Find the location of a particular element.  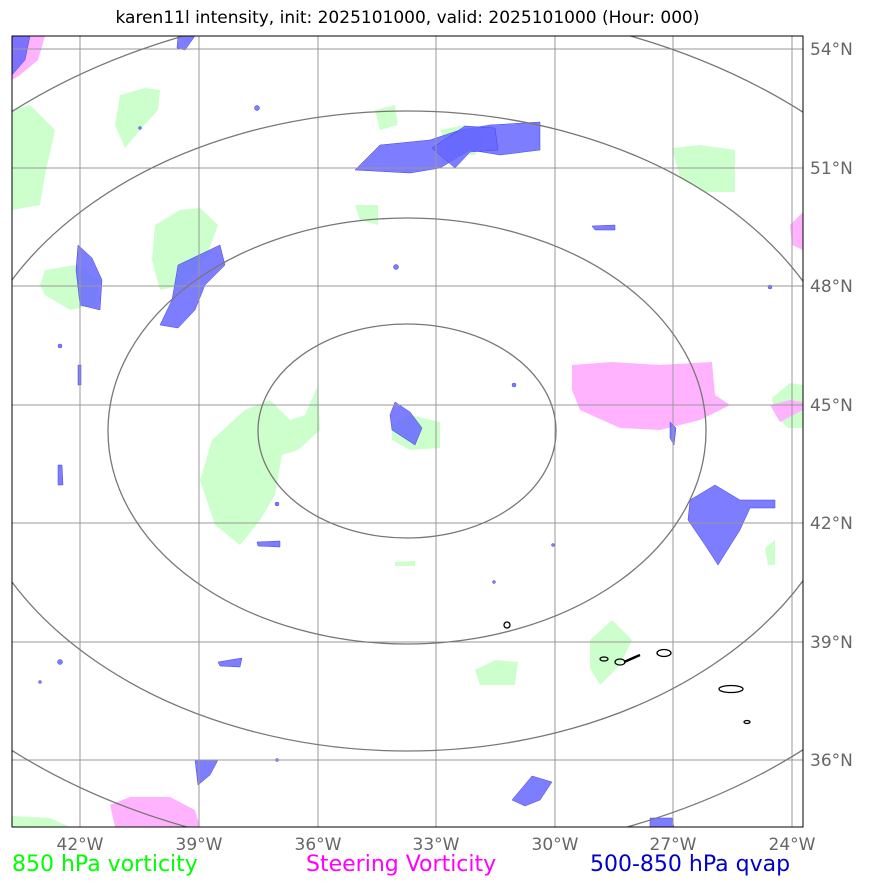

lon-label-24w: 24°W is located at coordinates (792, 845).